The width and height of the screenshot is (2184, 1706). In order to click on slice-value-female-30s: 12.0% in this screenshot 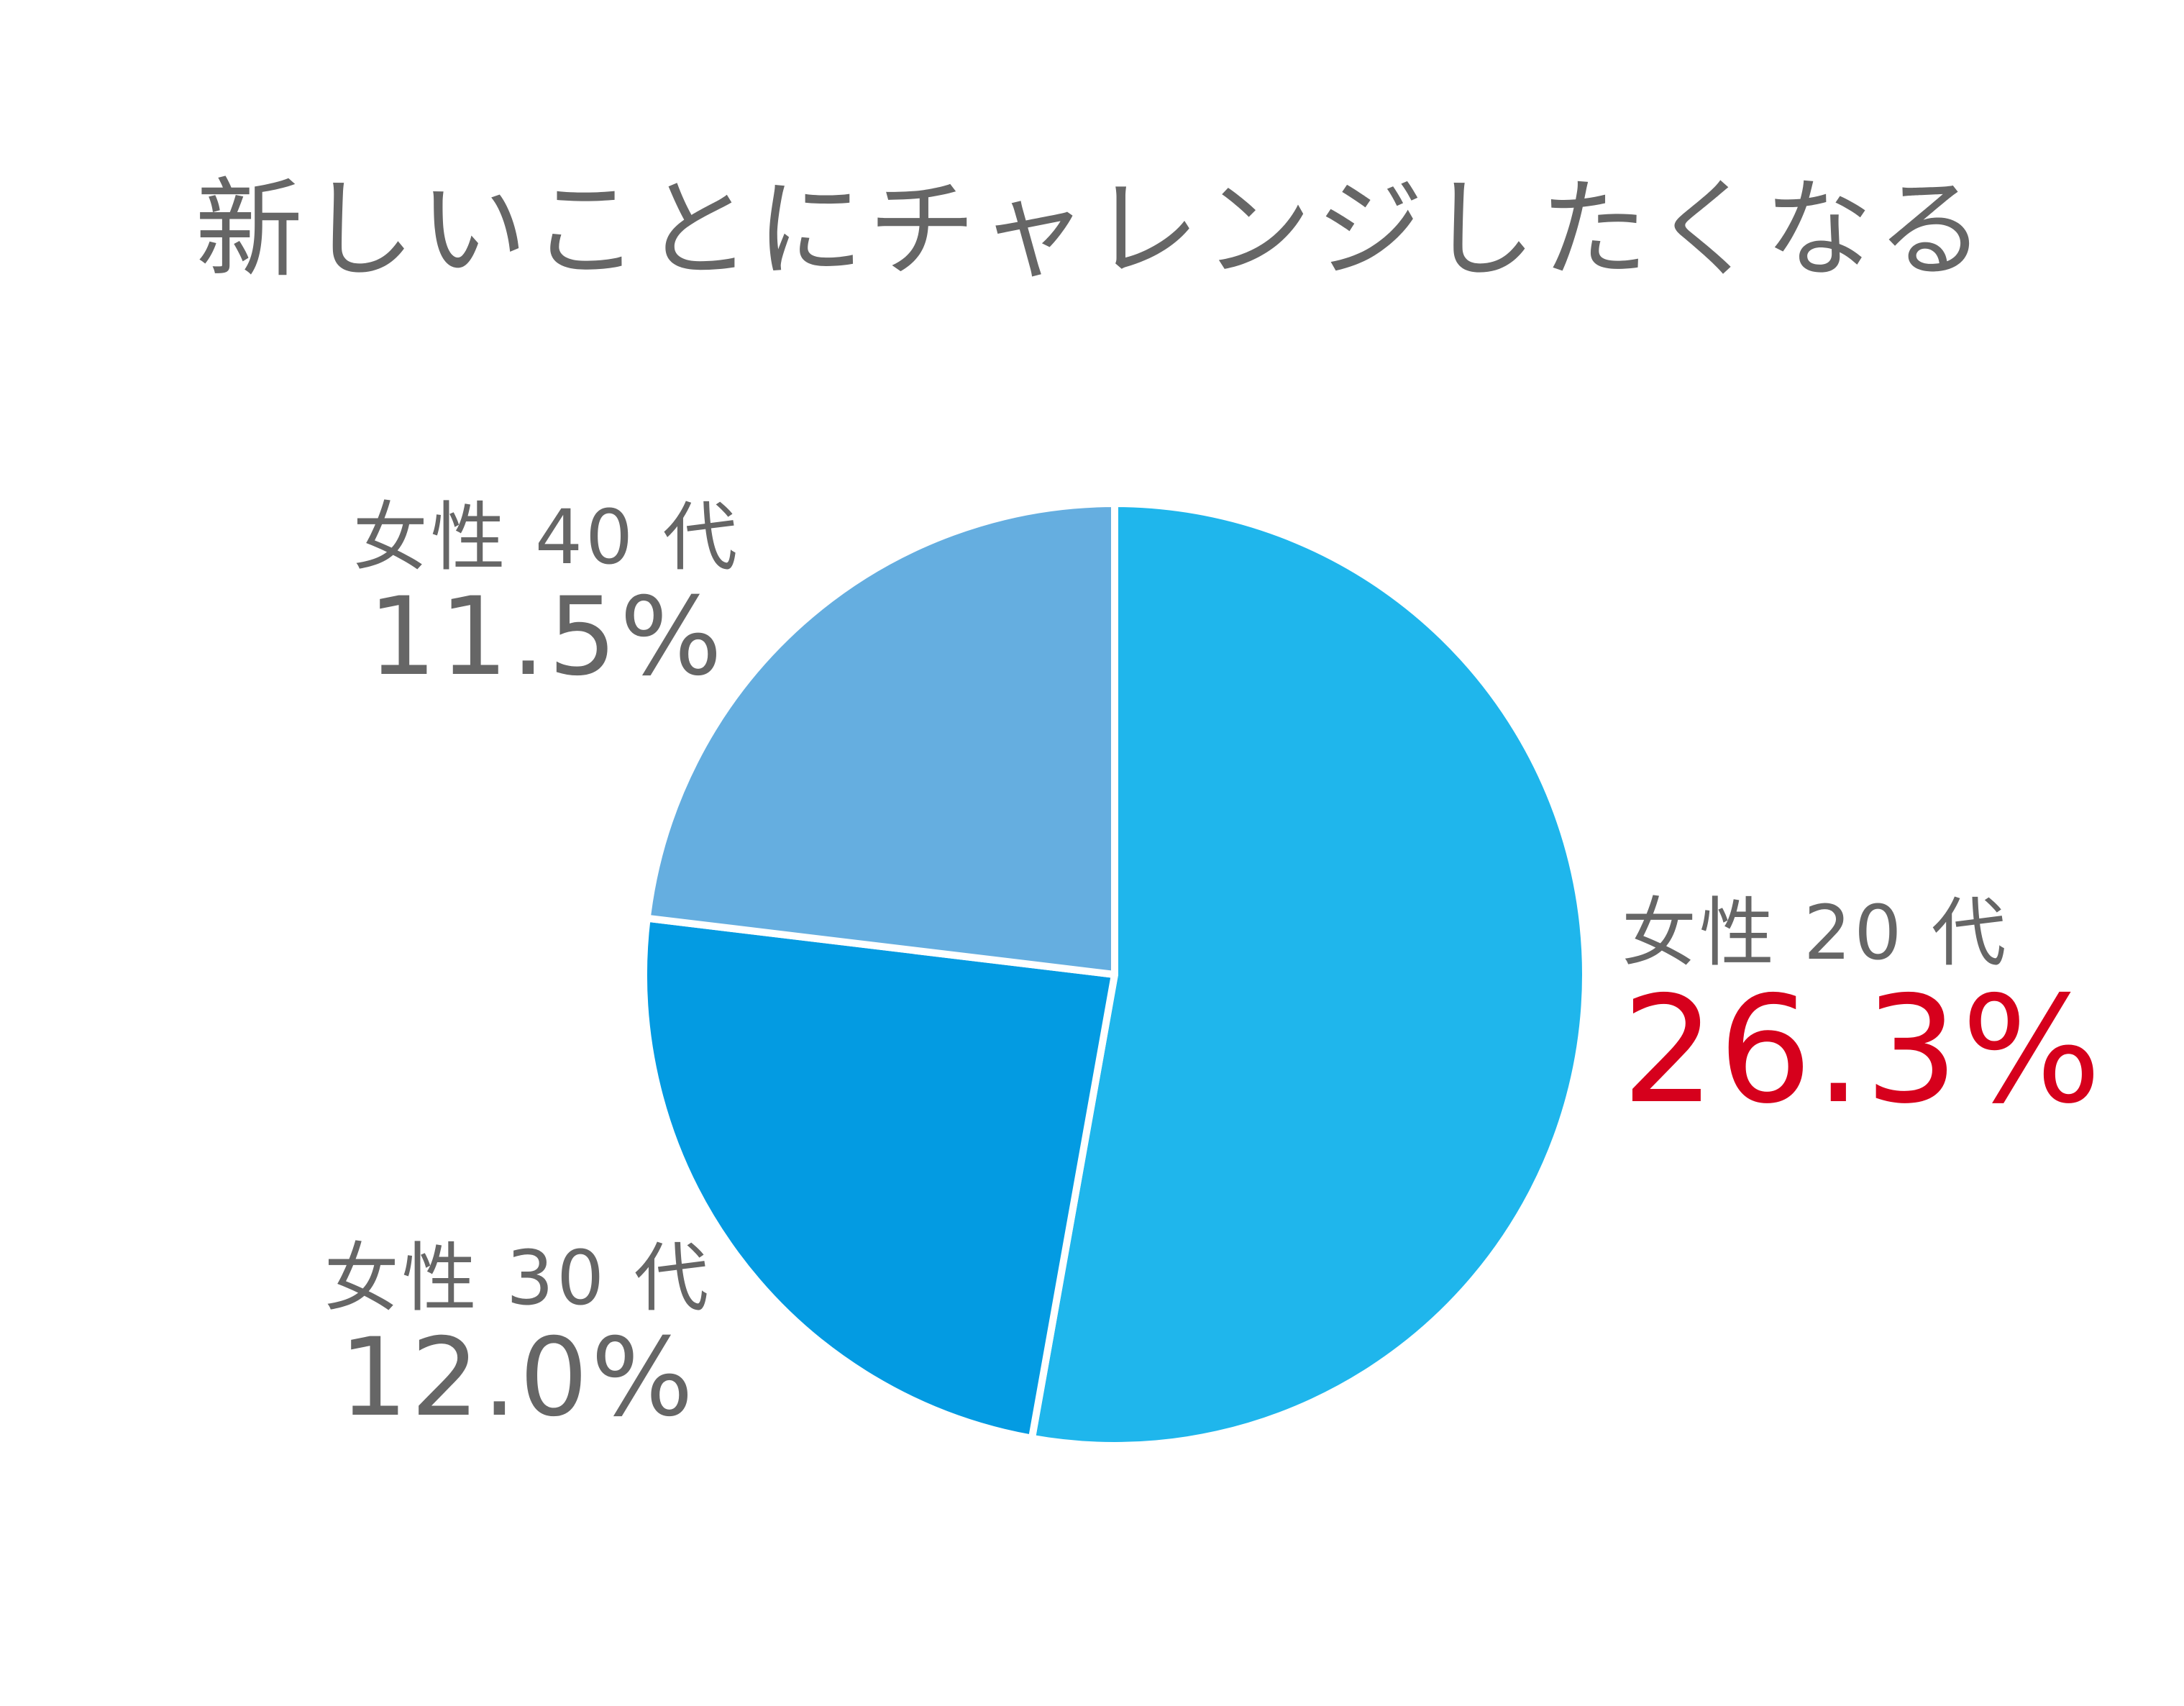, I will do `click(518, 1378)`.